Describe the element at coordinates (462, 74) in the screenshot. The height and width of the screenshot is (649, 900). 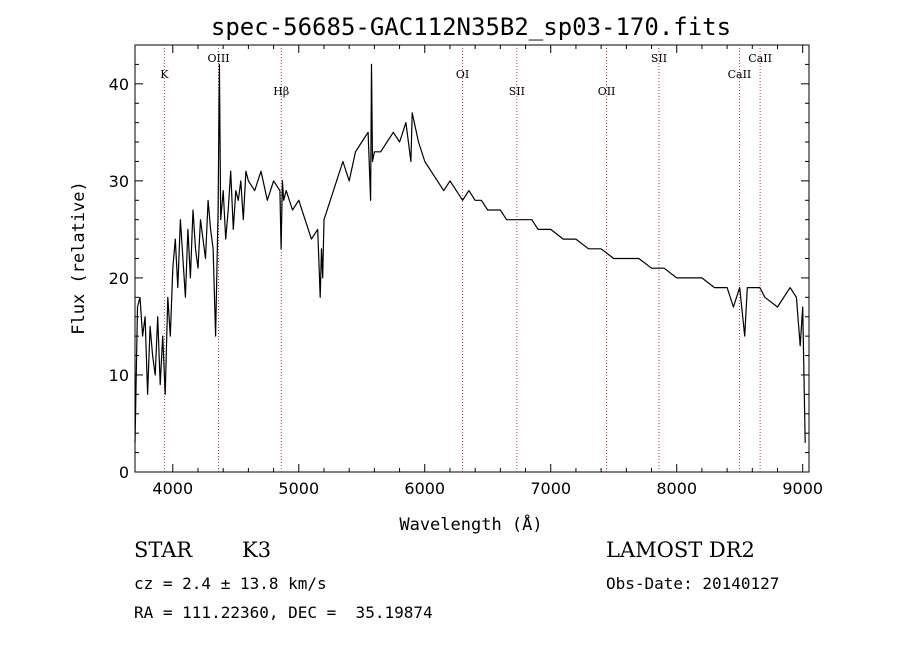
I see `reference-line-label: OI` at that location.